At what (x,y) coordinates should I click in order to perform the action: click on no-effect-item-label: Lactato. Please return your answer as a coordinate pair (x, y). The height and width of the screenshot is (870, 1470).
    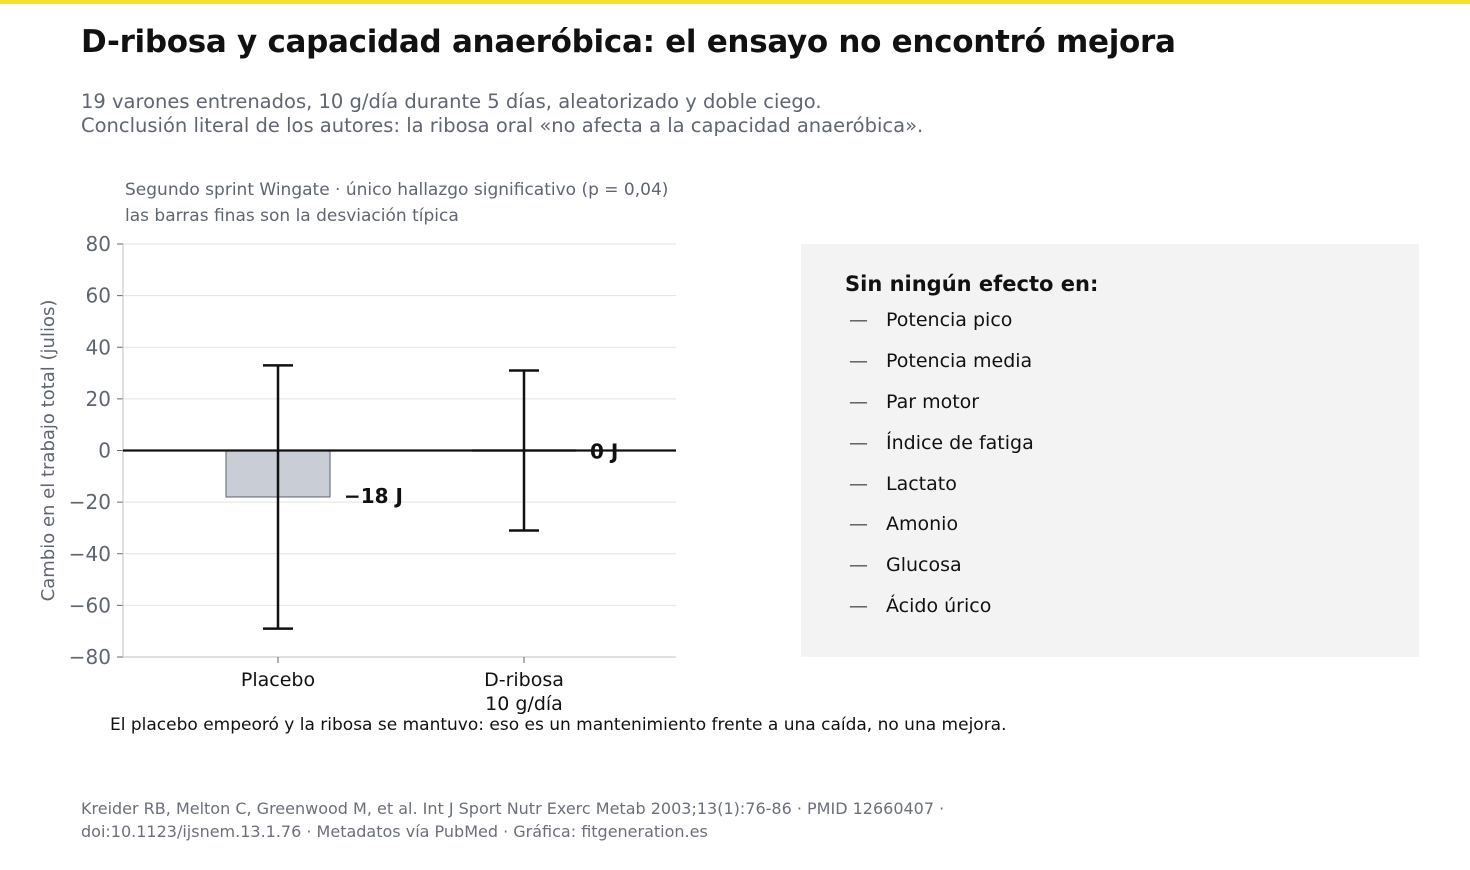
    Looking at the image, I should click on (921, 483).